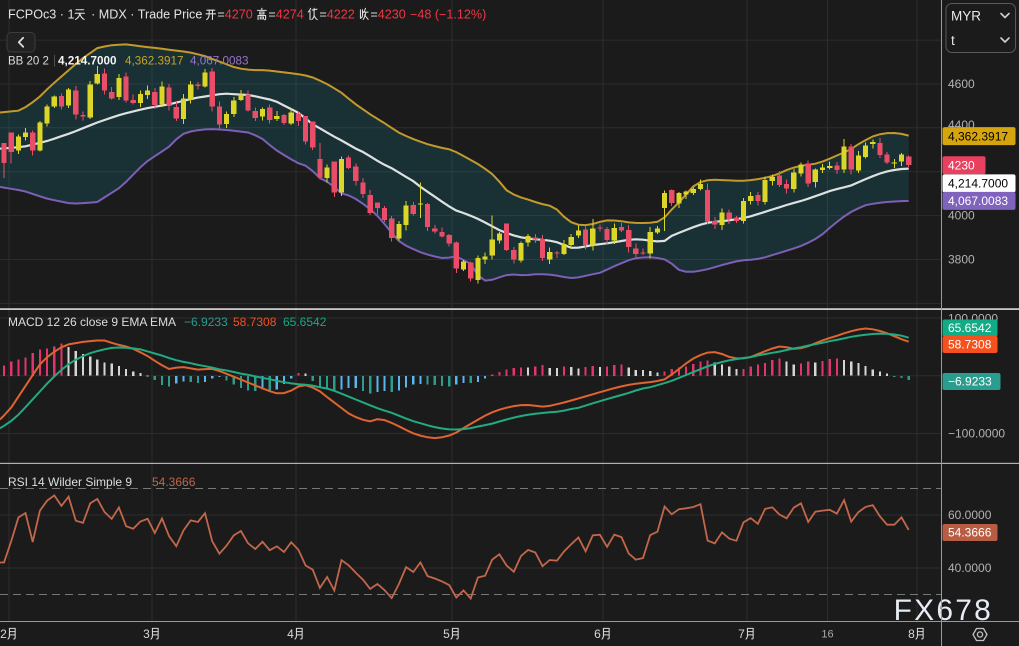 Image resolution: width=1019 pixels, height=646 pixels. Describe the element at coordinates (28, 62) in the screenshot. I see `svg-text: BB 20 2` at that location.